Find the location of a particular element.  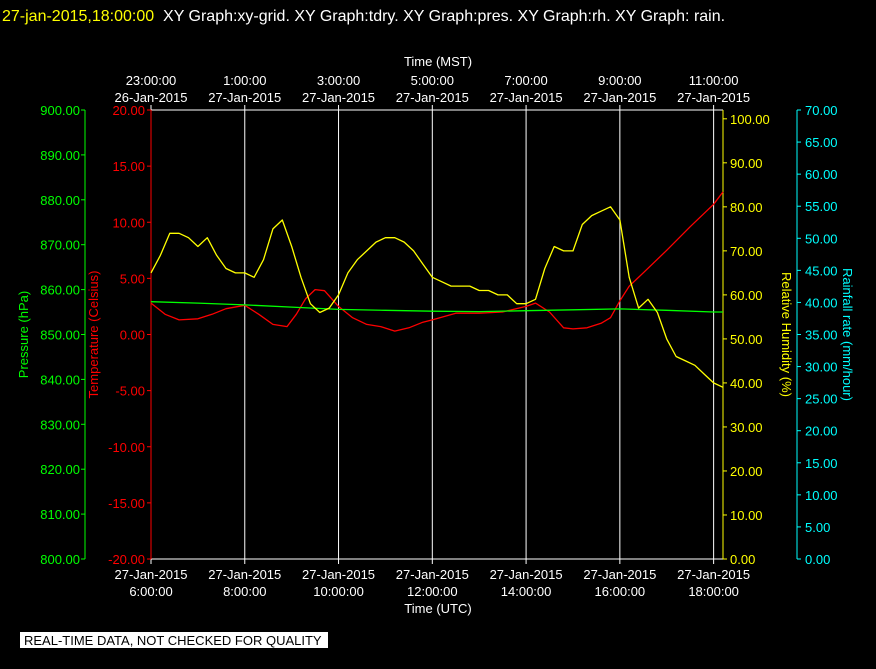

x-tick-label-time: 6:00:00 is located at coordinates (150, 591).